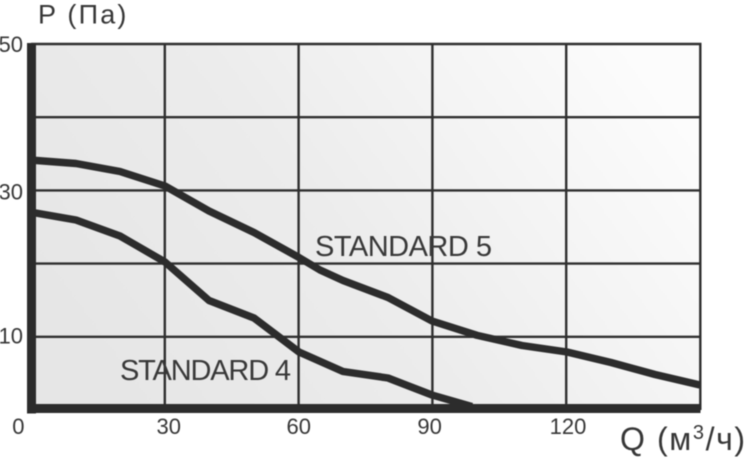 The width and height of the screenshot is (744, 460). What do you see at coordinates (205, 371) in the screenshot?
I see `svg-text: STANDARD 4` at bounding box center [205, 371].